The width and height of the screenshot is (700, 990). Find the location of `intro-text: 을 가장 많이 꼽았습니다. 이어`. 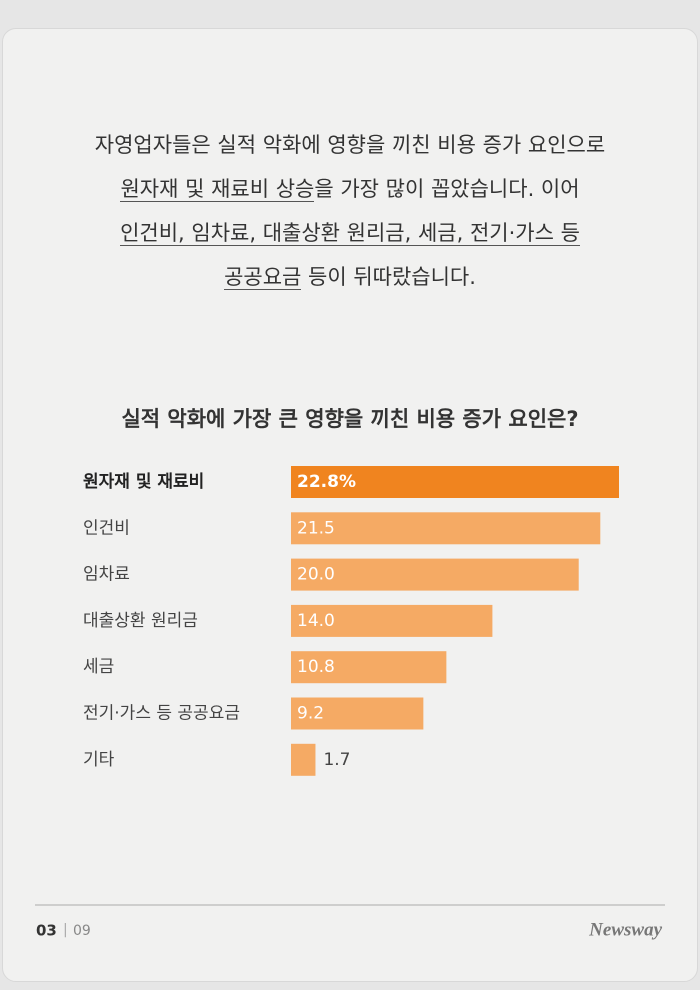

intro-text: 을 가장 많이 꼽았습니다. 이어 is located at coordinates (447, 189).